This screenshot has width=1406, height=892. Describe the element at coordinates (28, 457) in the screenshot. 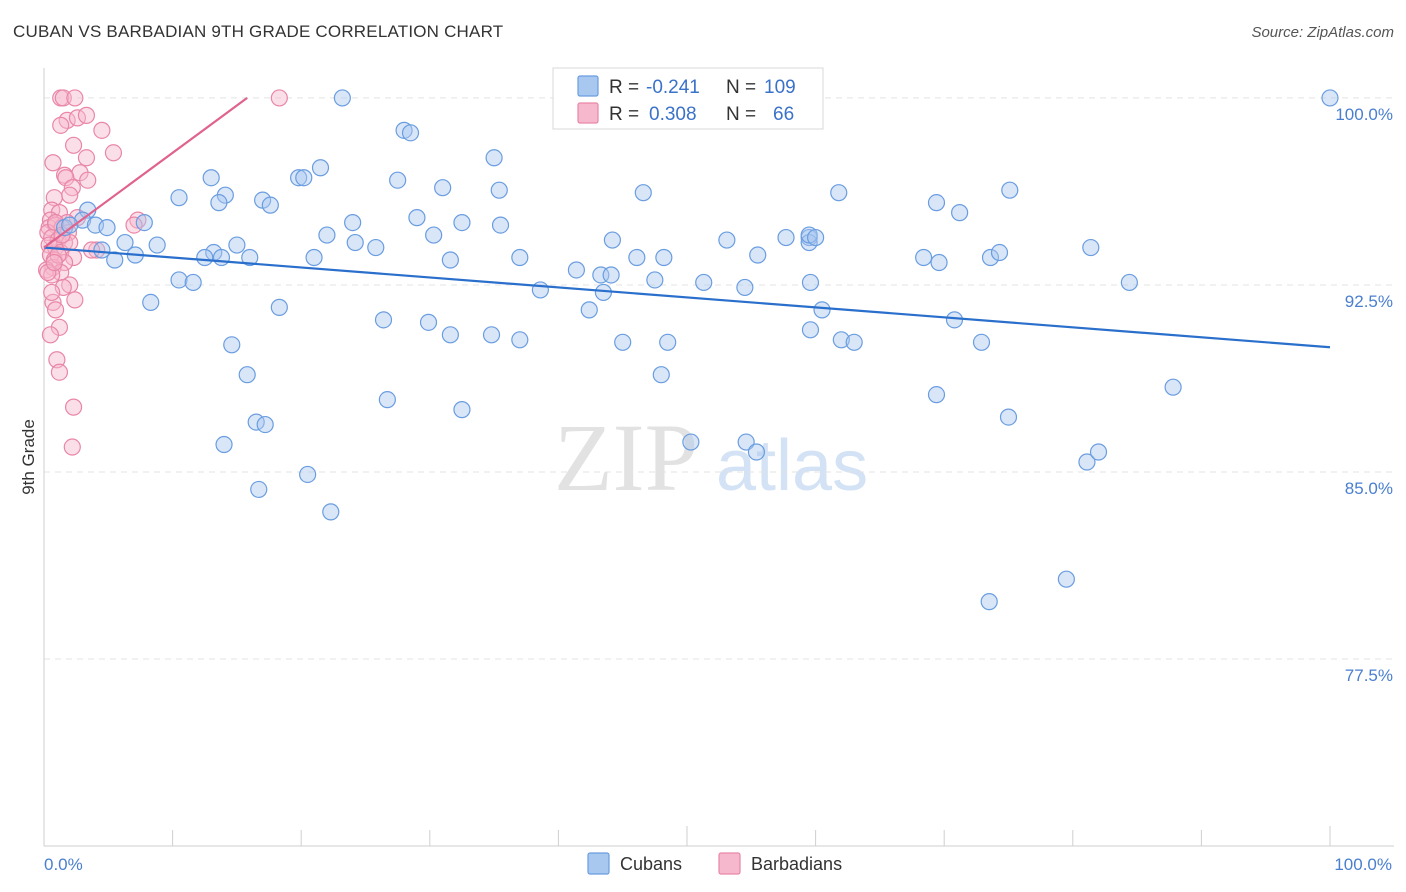

I see `y-axis-label: 9th Grade` at that location.